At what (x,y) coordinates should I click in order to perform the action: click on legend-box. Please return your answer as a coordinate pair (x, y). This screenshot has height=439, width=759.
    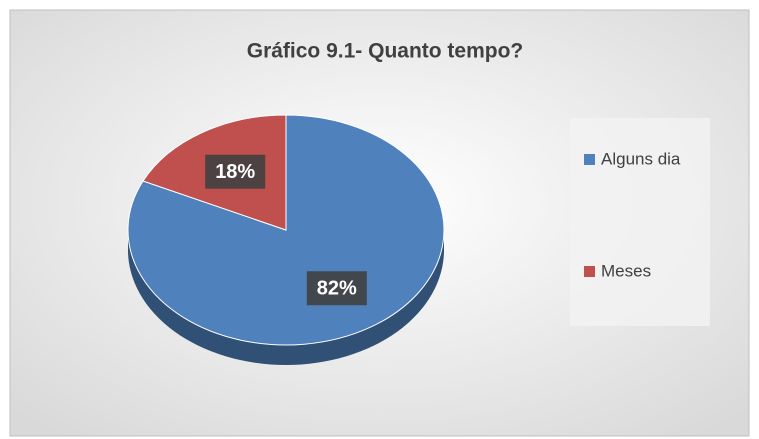
    Looking at the image, I should click on (640, 222).